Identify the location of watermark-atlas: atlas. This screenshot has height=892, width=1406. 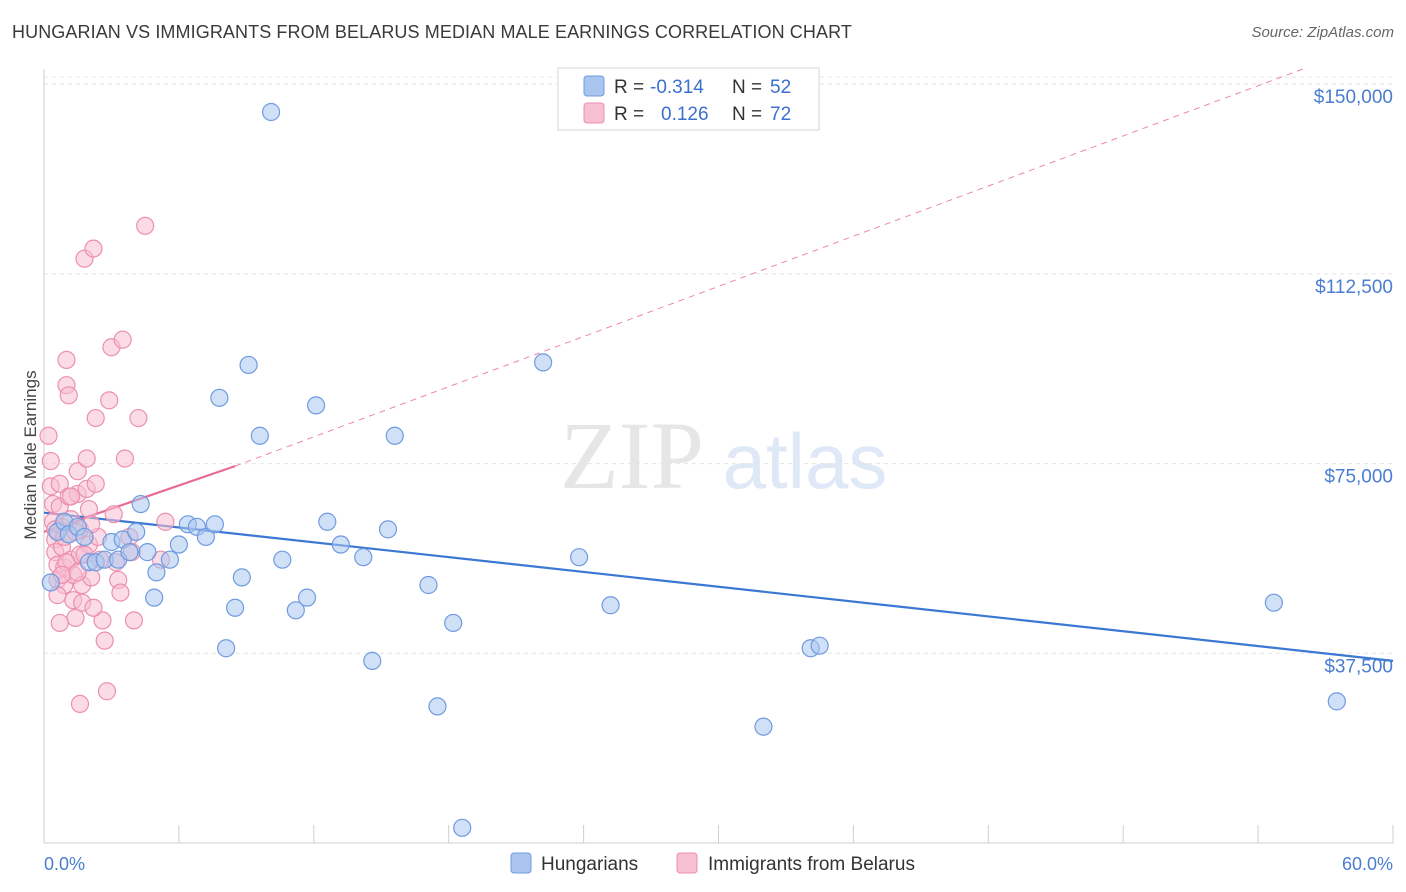
(805, 461).